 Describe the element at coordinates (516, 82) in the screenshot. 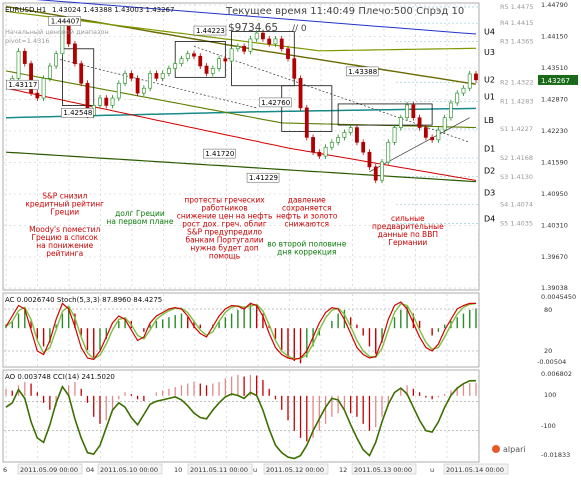

I see `pivot-level-label: R2 1.4322` at that location.